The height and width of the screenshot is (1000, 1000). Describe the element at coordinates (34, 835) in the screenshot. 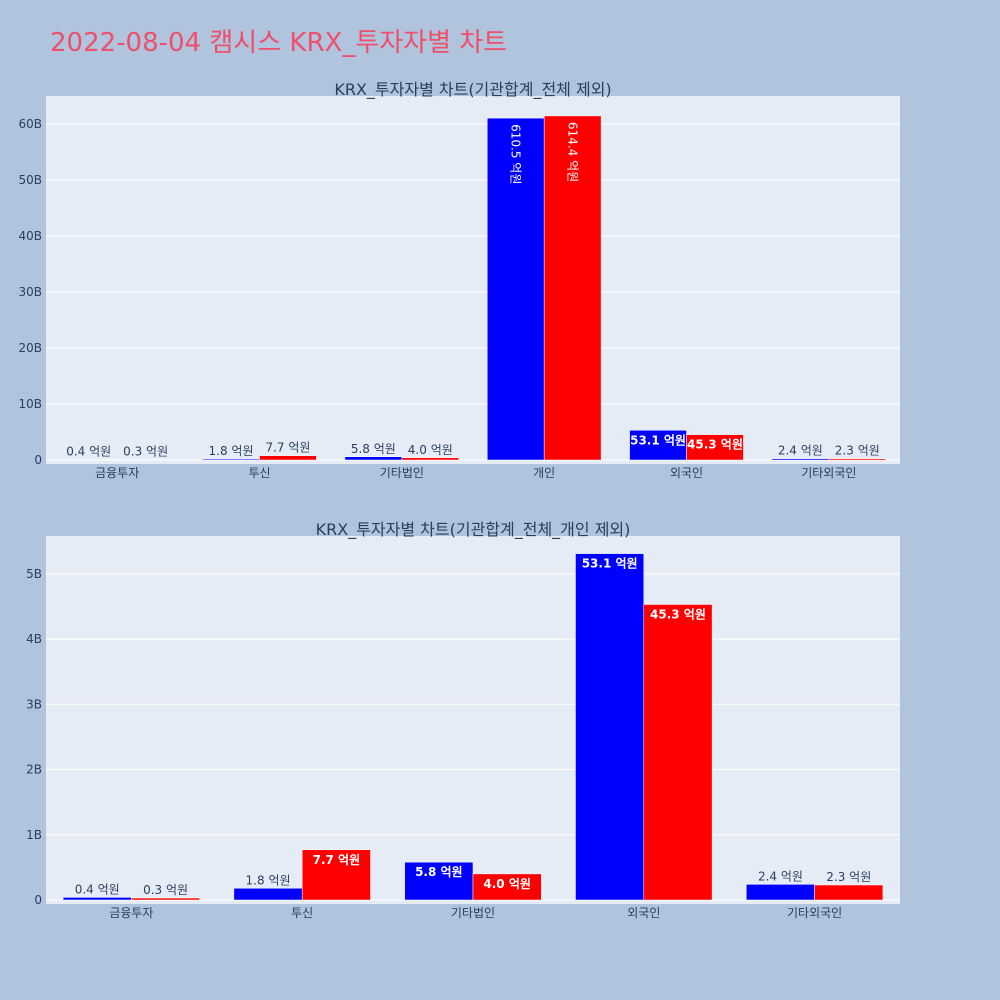

I see `y-tick-label: 1B` at that location.